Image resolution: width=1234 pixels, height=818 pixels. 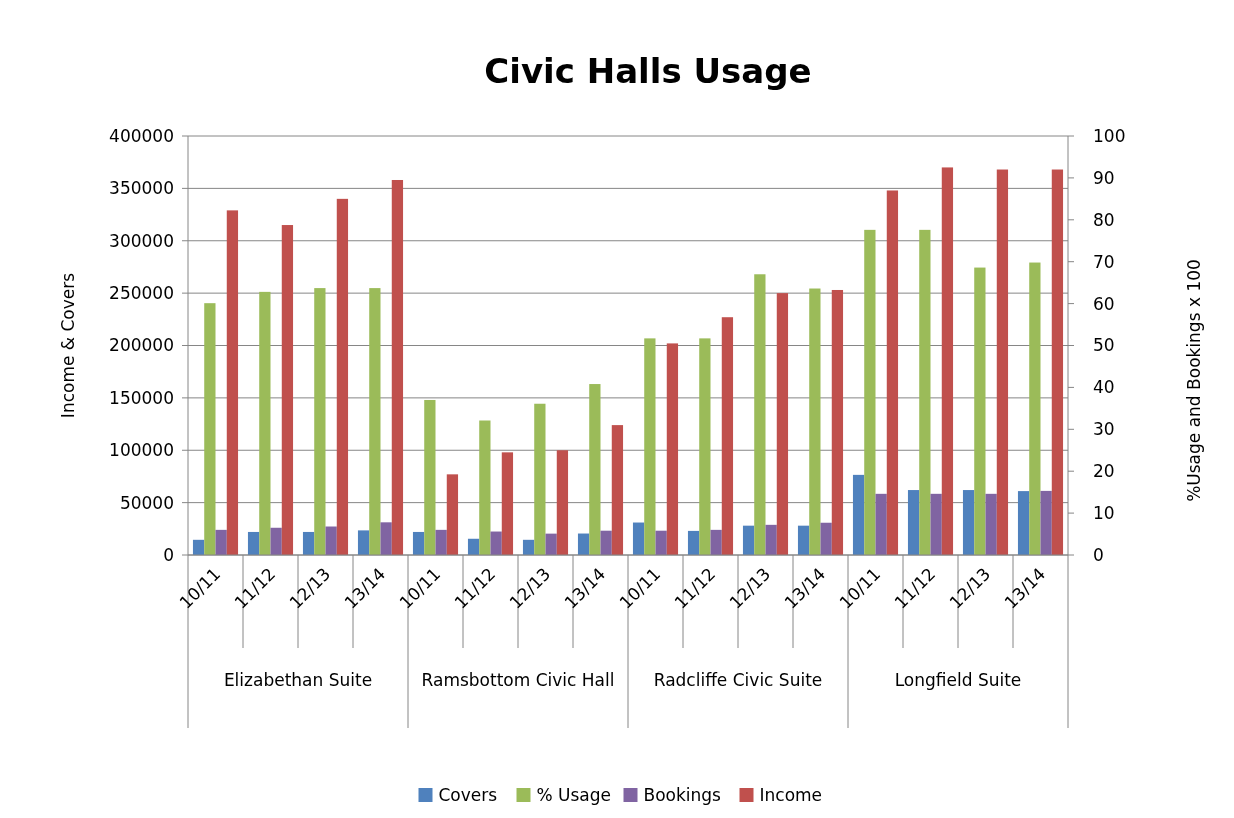 What do you see at coordinates (141, 135) in the screenshot?
I see `y-tick-label: 400000` at bounding box center [141, 135].